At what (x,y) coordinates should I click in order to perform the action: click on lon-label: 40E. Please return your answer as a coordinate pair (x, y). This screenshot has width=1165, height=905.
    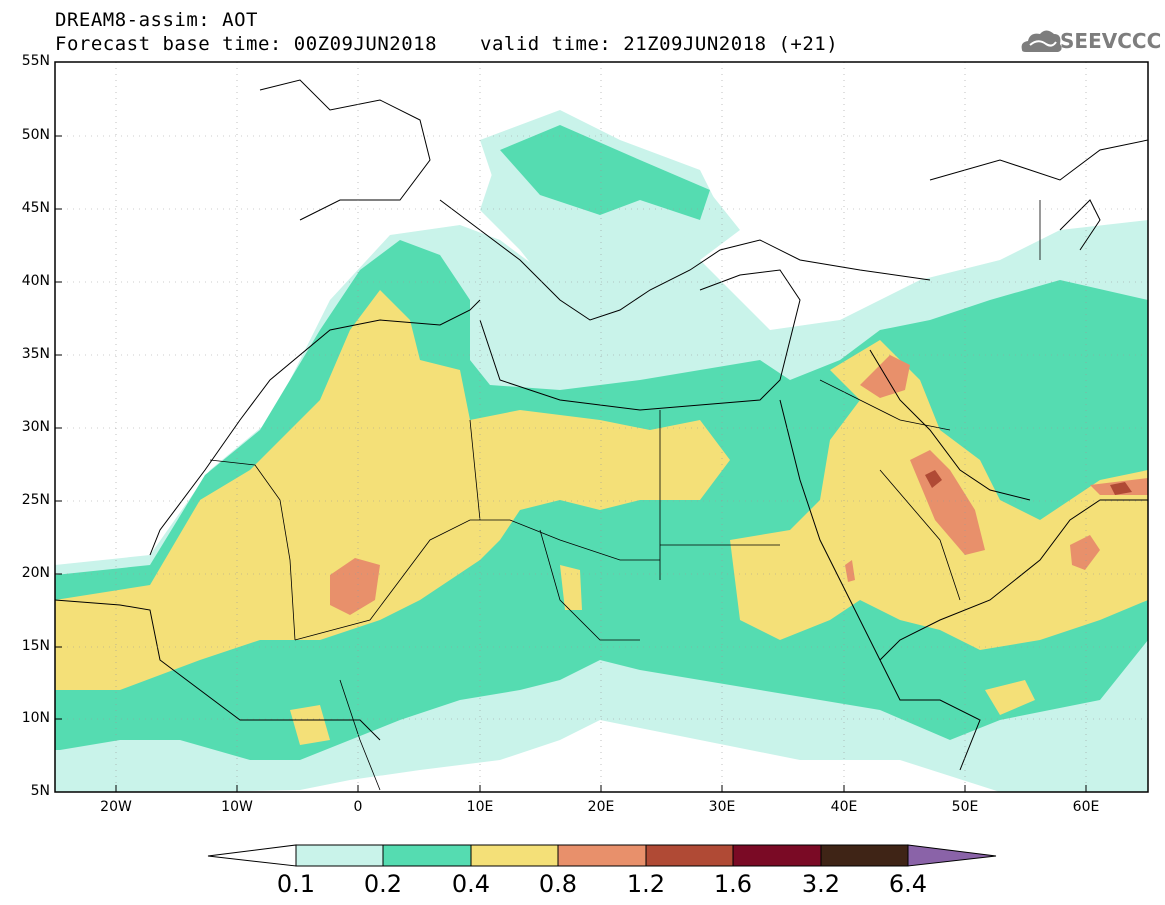
    Looking at the image, I should click on (844, 807).